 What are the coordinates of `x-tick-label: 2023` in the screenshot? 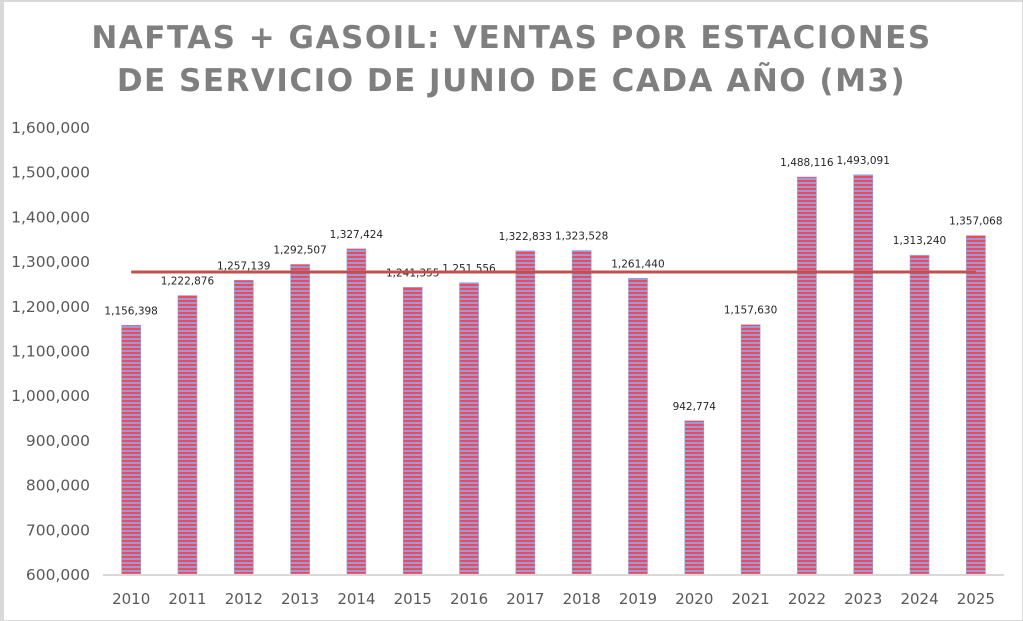 It's located at (863, 599).